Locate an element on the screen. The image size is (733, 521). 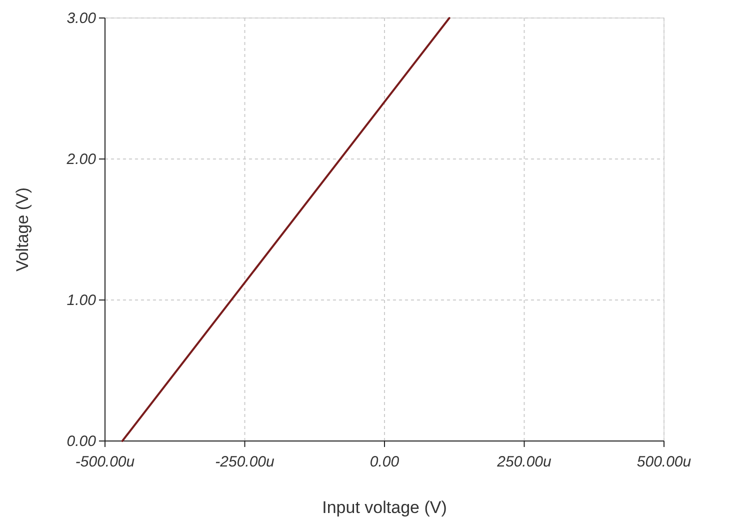
y-tick-label: 1.00 is located at coordinates (81, 300).